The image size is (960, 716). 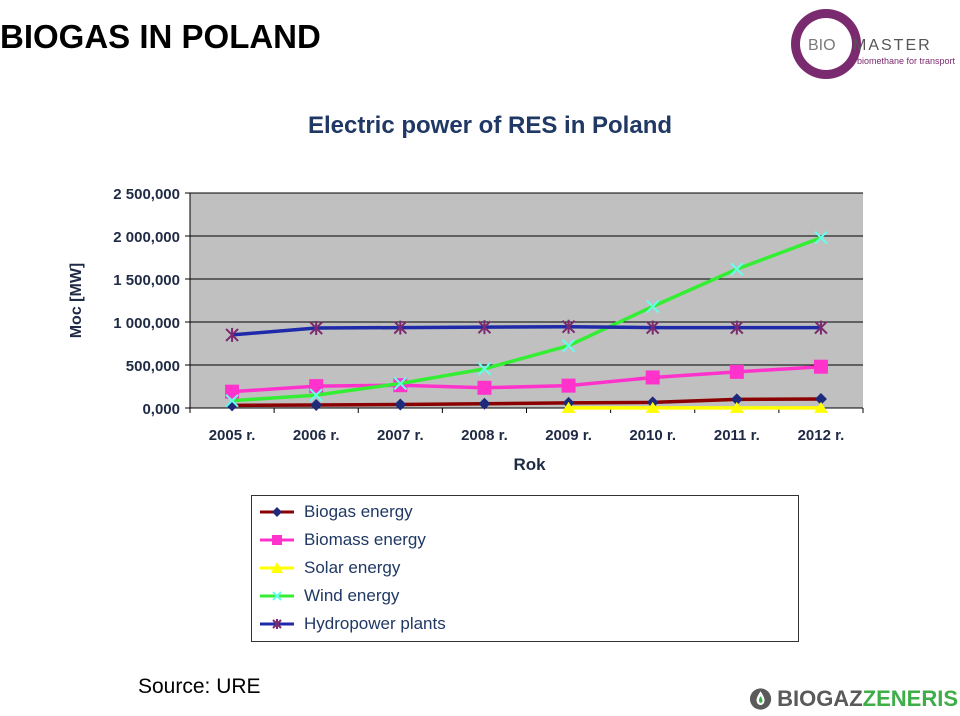 What do you see at coordinates (518, 540) in the screenshot?
I see `legend-item: Biomass energy` at bounding box center [518, 540].